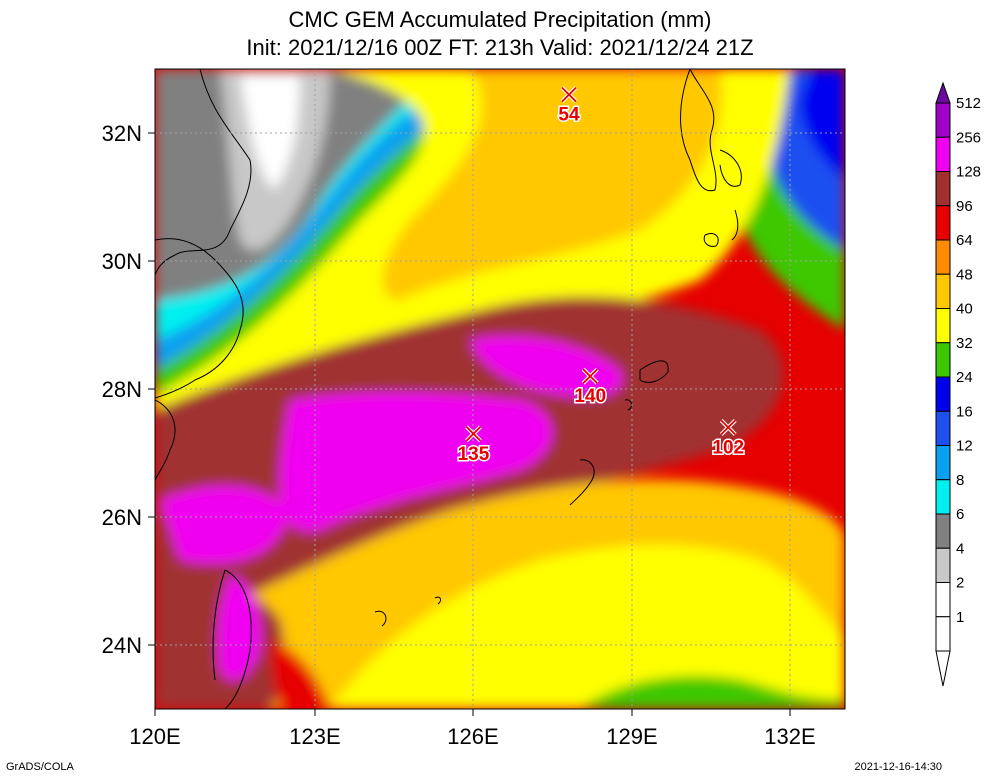  Describe the element at coordinates (122, 645) in the screenshot. I see `lat-label: 24N` at that location.